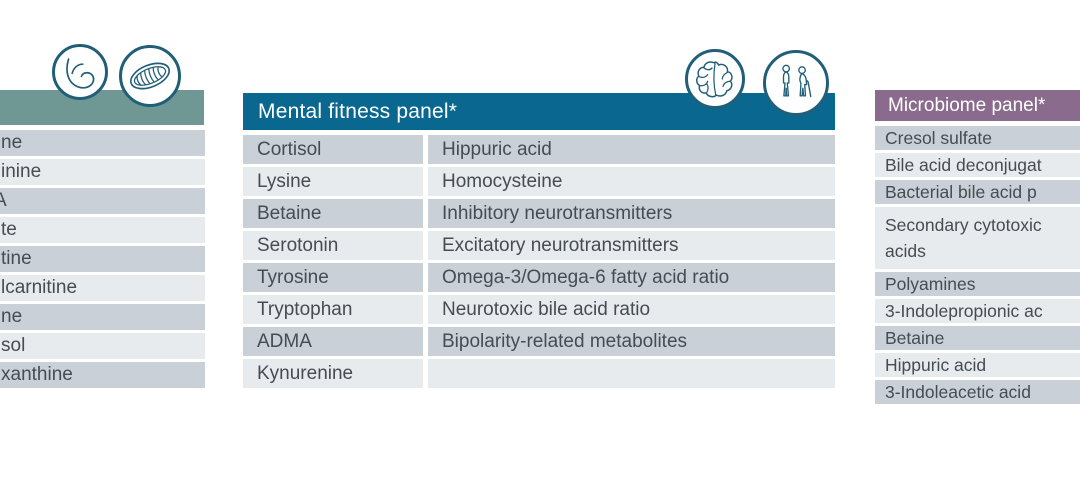 This screenshot has height=500, width=1080. What do you see at coordinates (333, 245) in the screenshot?
I see `table-cell: Serotonin` at bounding box center [333, 245].